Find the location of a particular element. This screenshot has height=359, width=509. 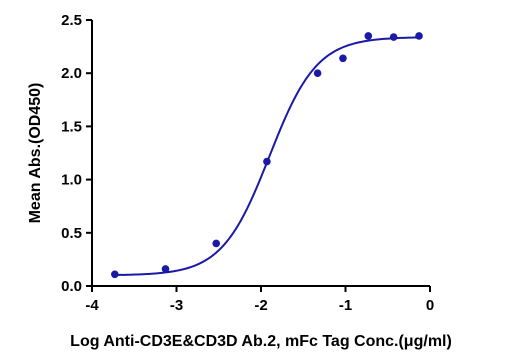

y-tick-label: 0.5 is located at coordinates (71, 233).